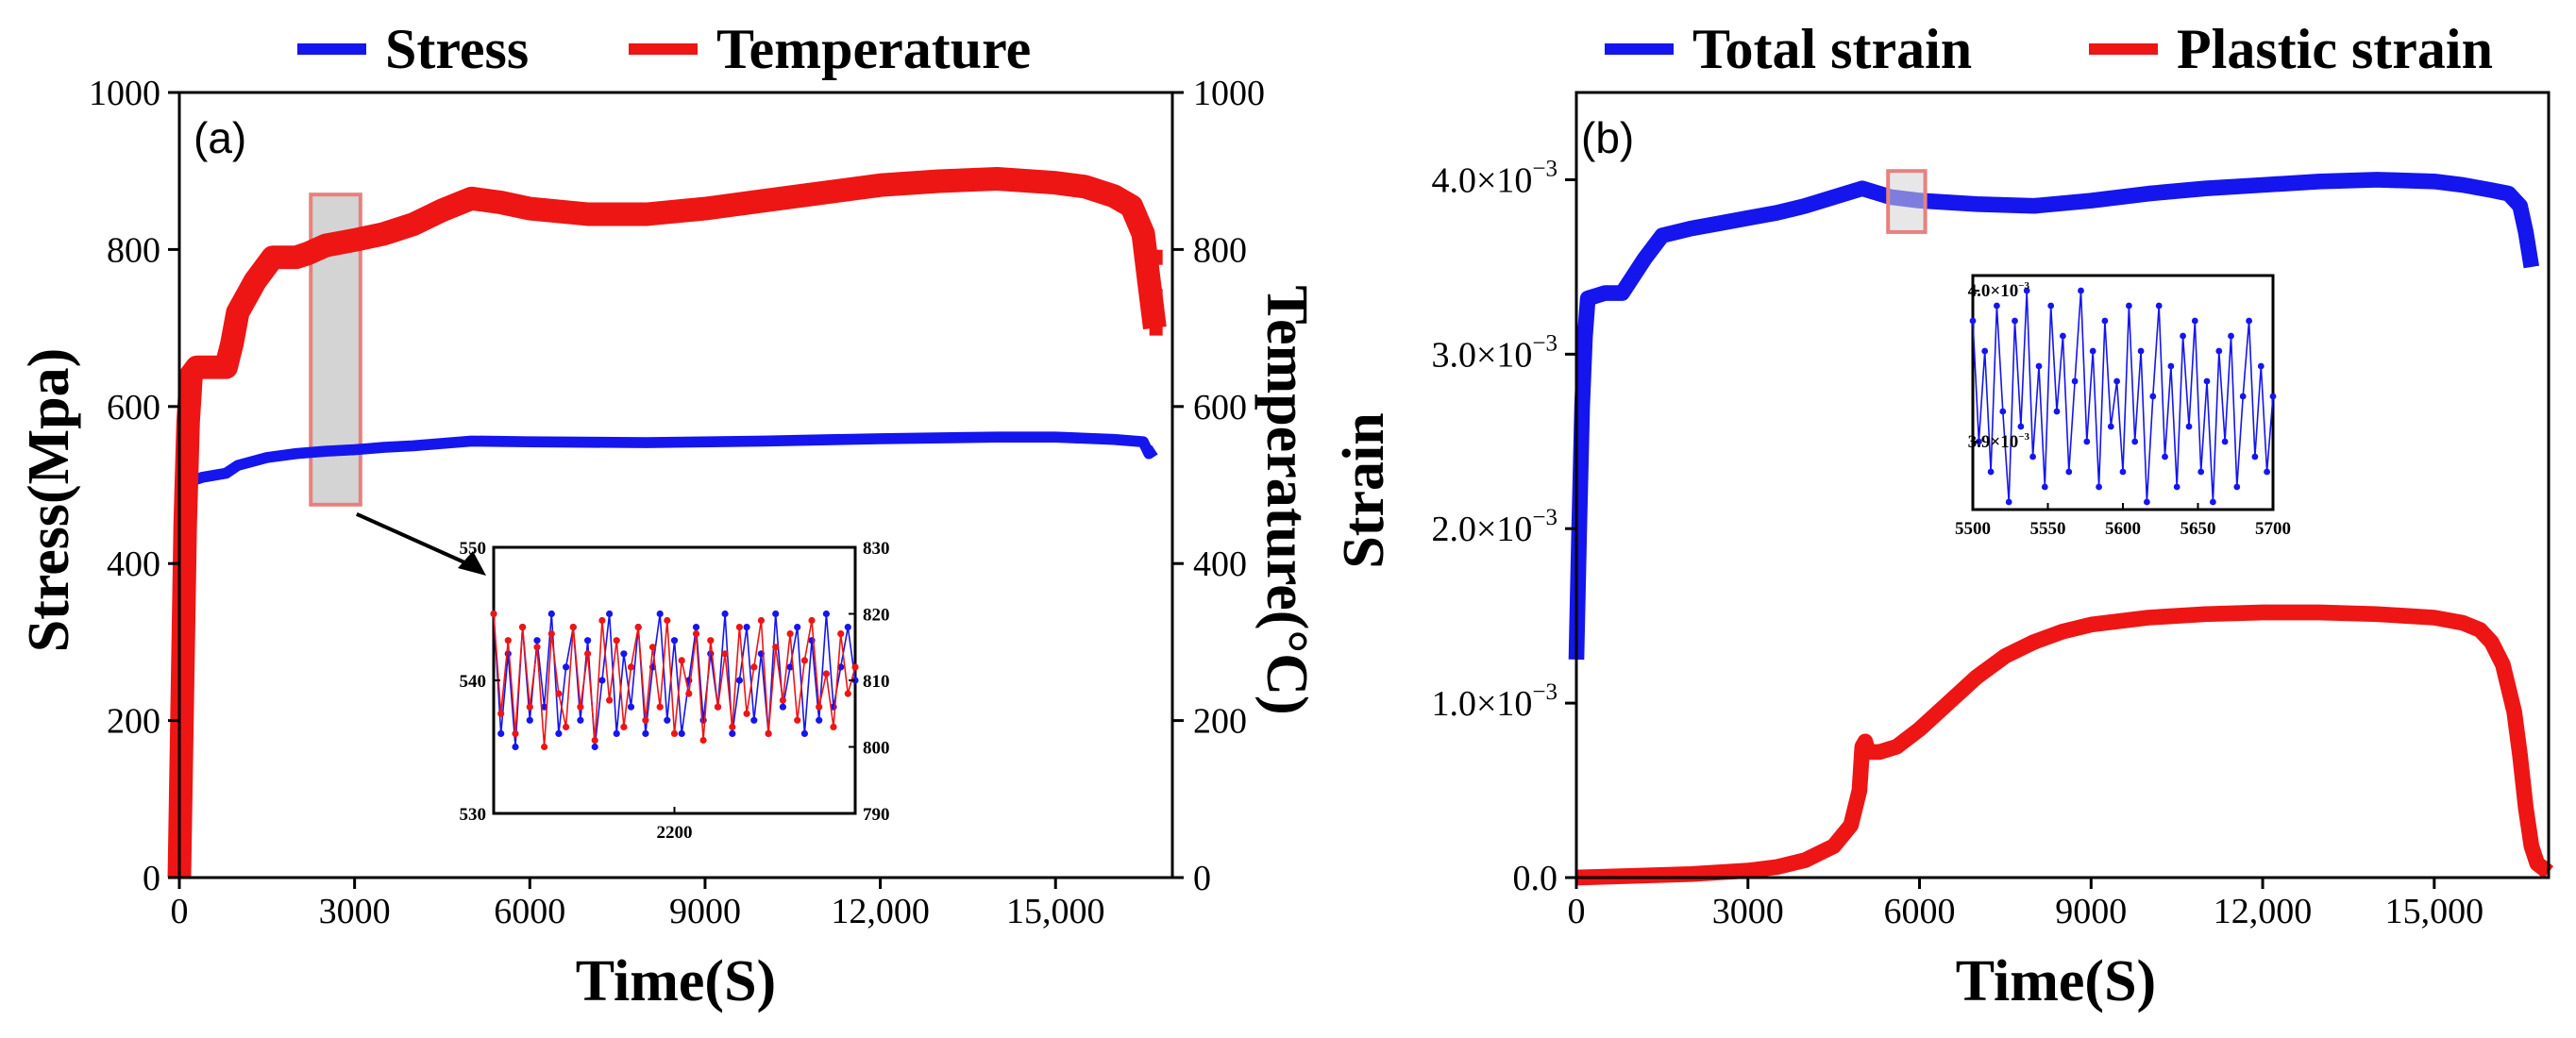 The width and height of the screenshot is (2576, 1038). What do you see at coordinates (1607, 138) in the screenshot?
I see `panel-label-b: (b)` at bounding box center [1607, 138].